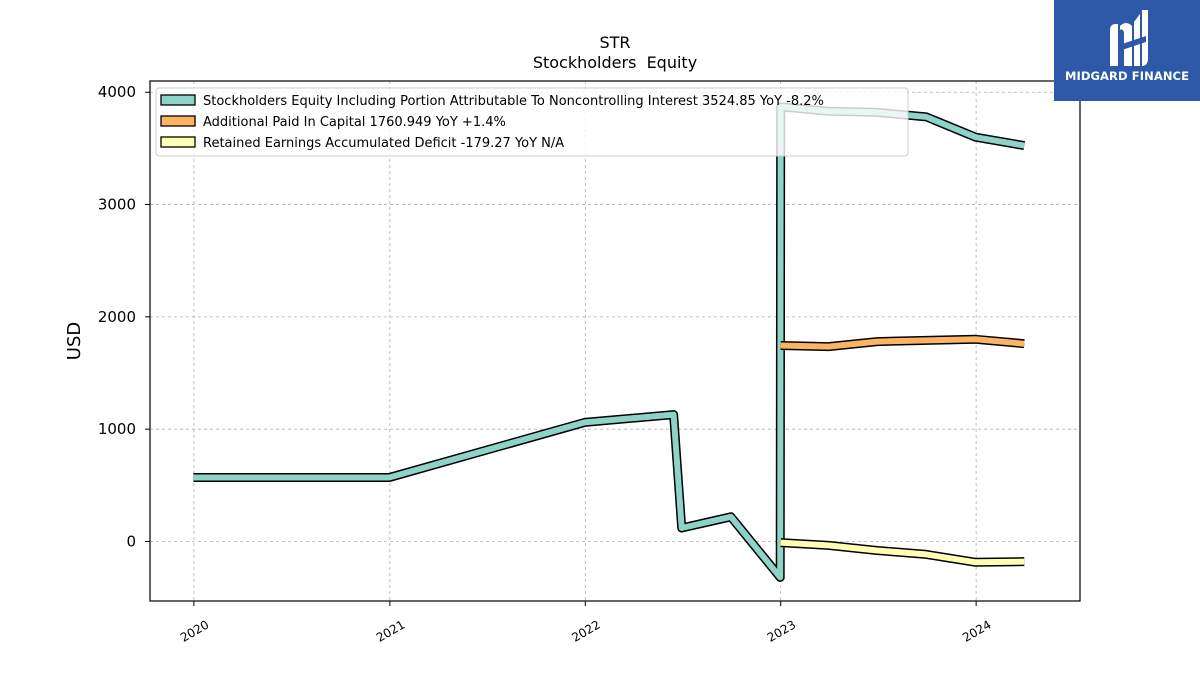 The height and width of the screenshot is (675, 1200). What do you see at coordinates (390, 630) in the screenshot?
I see `x-tick-label: 2021` at bounding box center [390, 630].